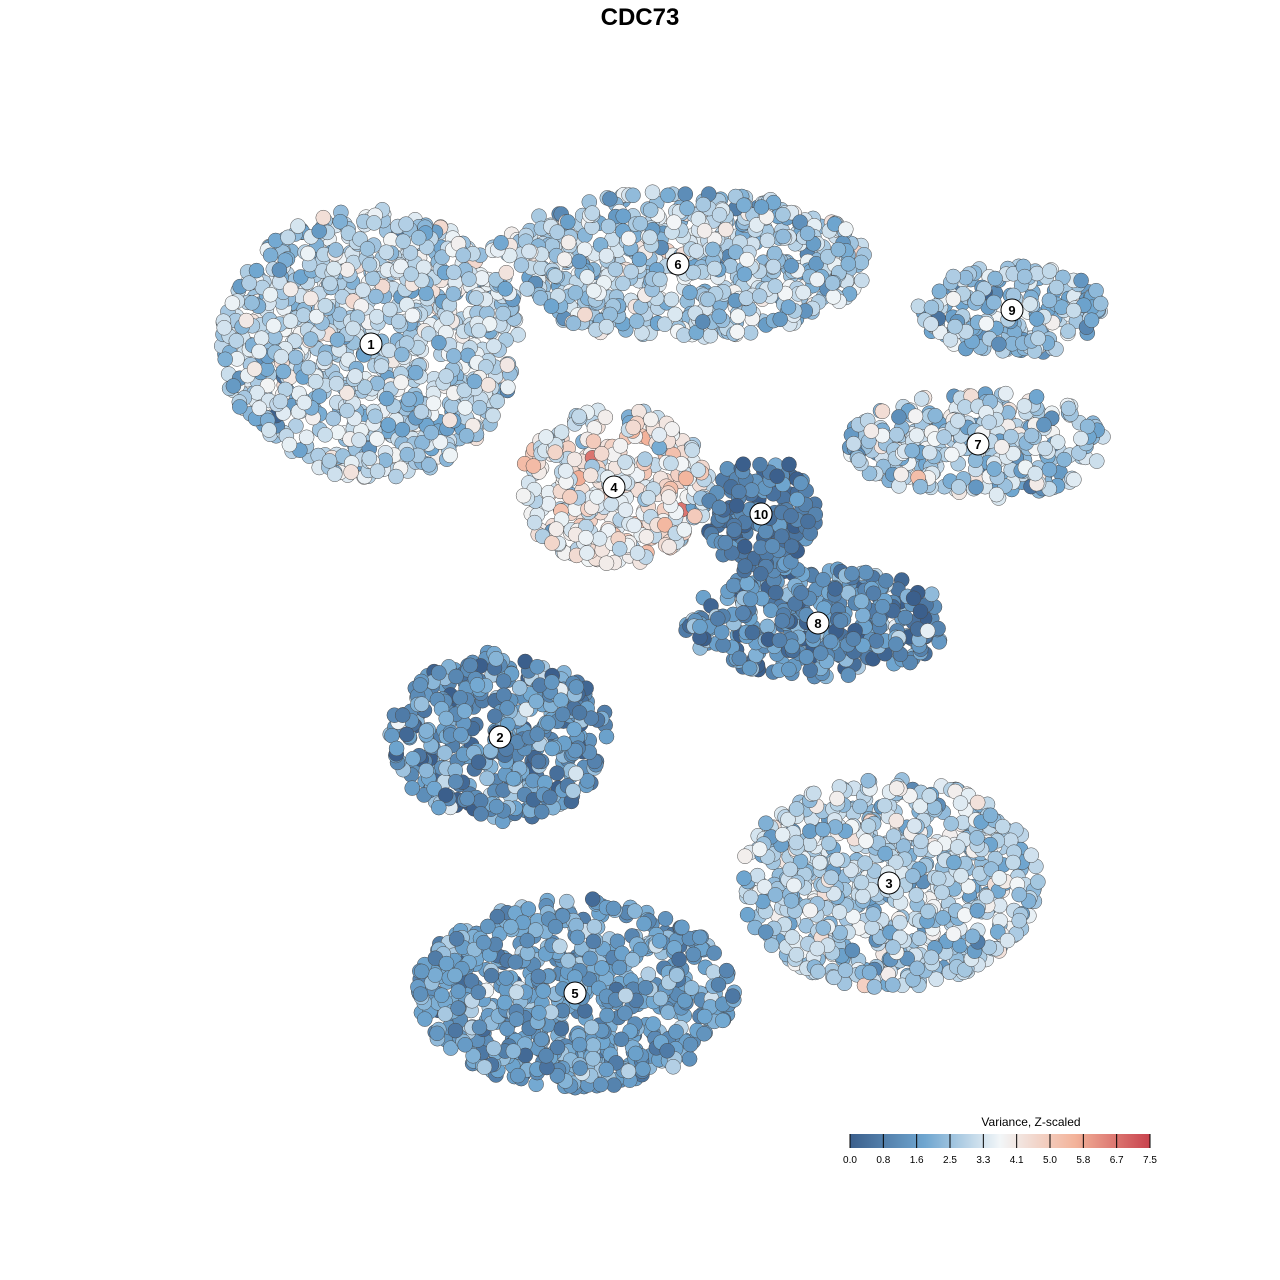  What do you see at coordinates (1017, 1160) in the screenshot?
I see `legend-tick-label: 4.1` at bounding box center [1017, 1160].